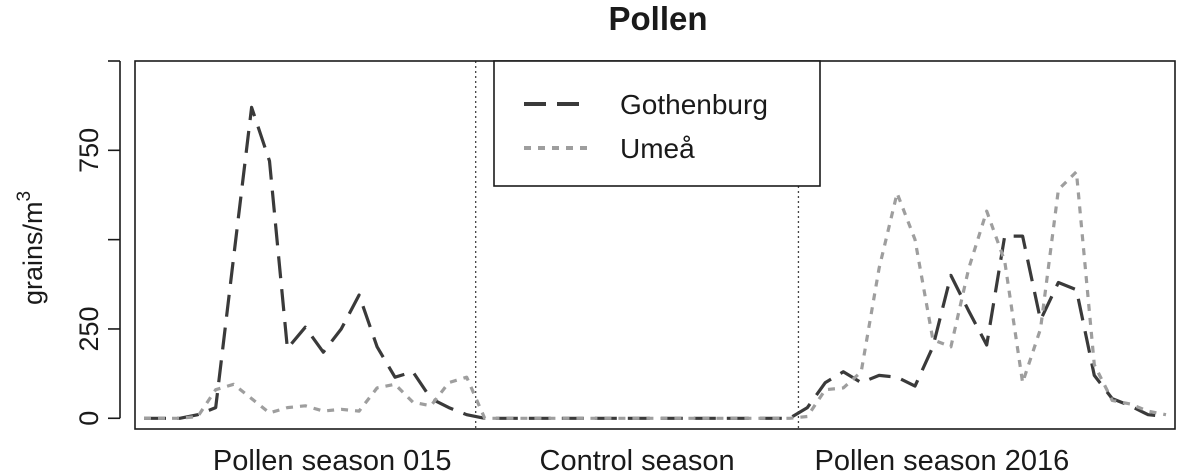  Describe the element at coordinates (657, 148) in the screenshot. I see `legend-label-umea: Umeå` at that location.